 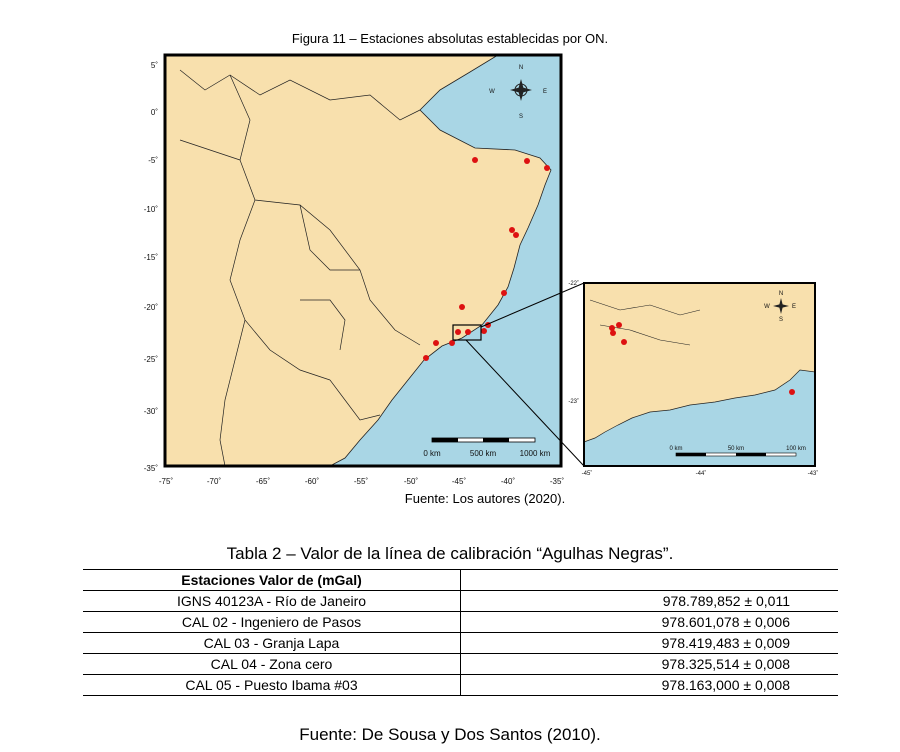 I want to click on inset-land, so click(x=699, y=362).